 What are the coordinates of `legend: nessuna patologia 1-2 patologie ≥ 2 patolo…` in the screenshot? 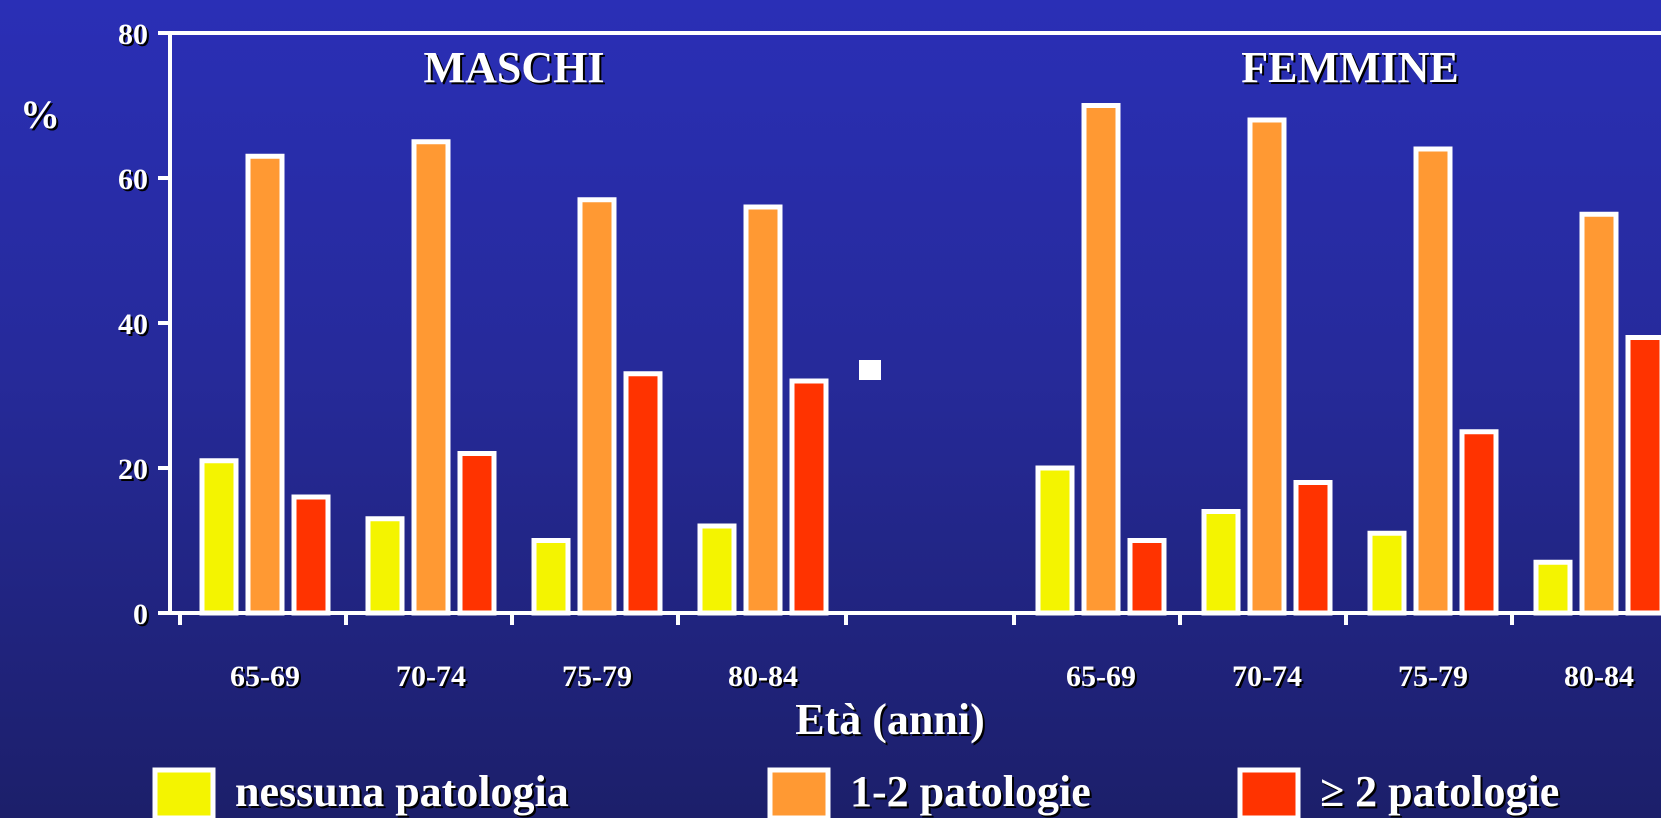 It's located at (855, 792).